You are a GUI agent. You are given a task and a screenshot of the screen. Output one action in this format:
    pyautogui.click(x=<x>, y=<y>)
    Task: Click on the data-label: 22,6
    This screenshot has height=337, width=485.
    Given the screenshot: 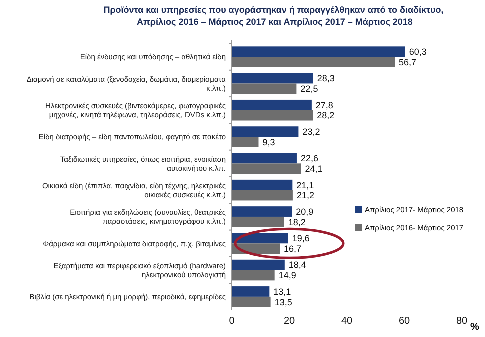 What is the action you would take?
    pyautogui.click(x=309, y=159)
    